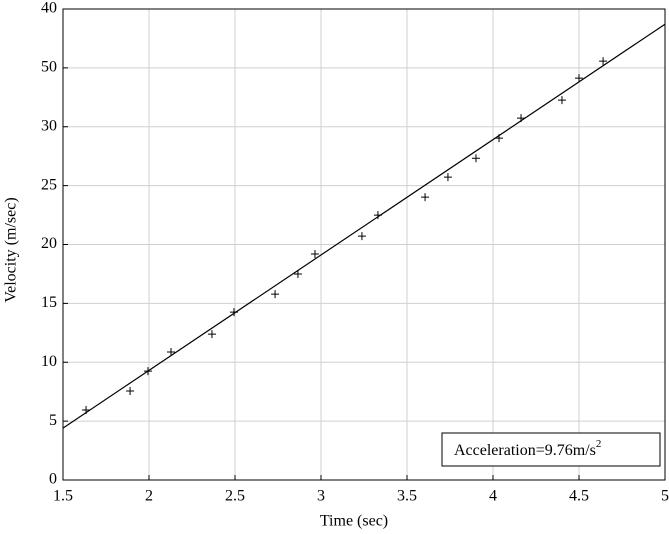  I want to click on y-tick-label: 15, so click(49, 302).